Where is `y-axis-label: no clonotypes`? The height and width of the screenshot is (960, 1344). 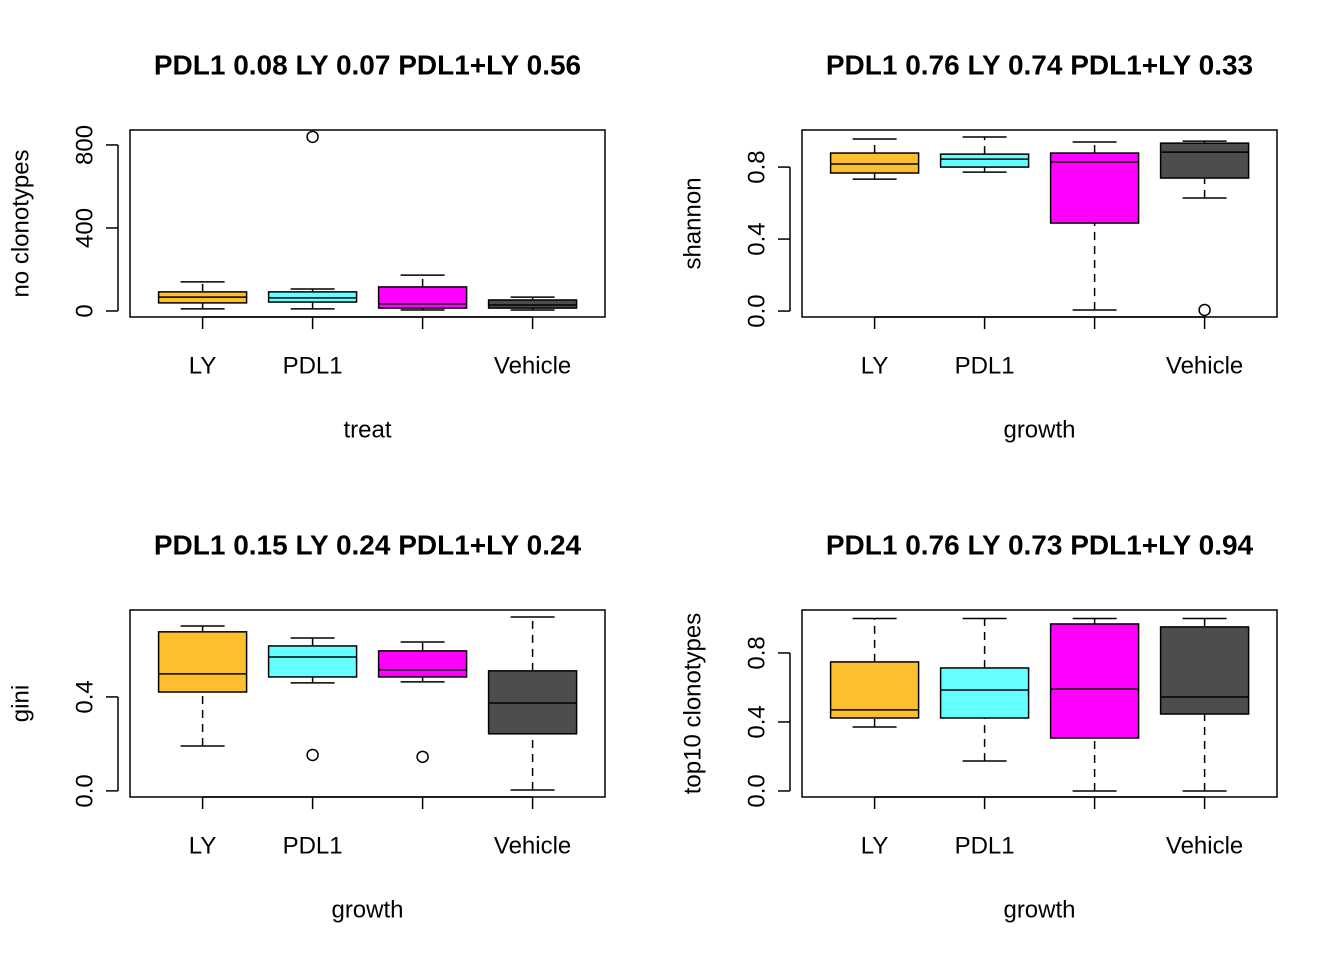
y-axis-label: no clonotypes is located at coordinates (20, 223).